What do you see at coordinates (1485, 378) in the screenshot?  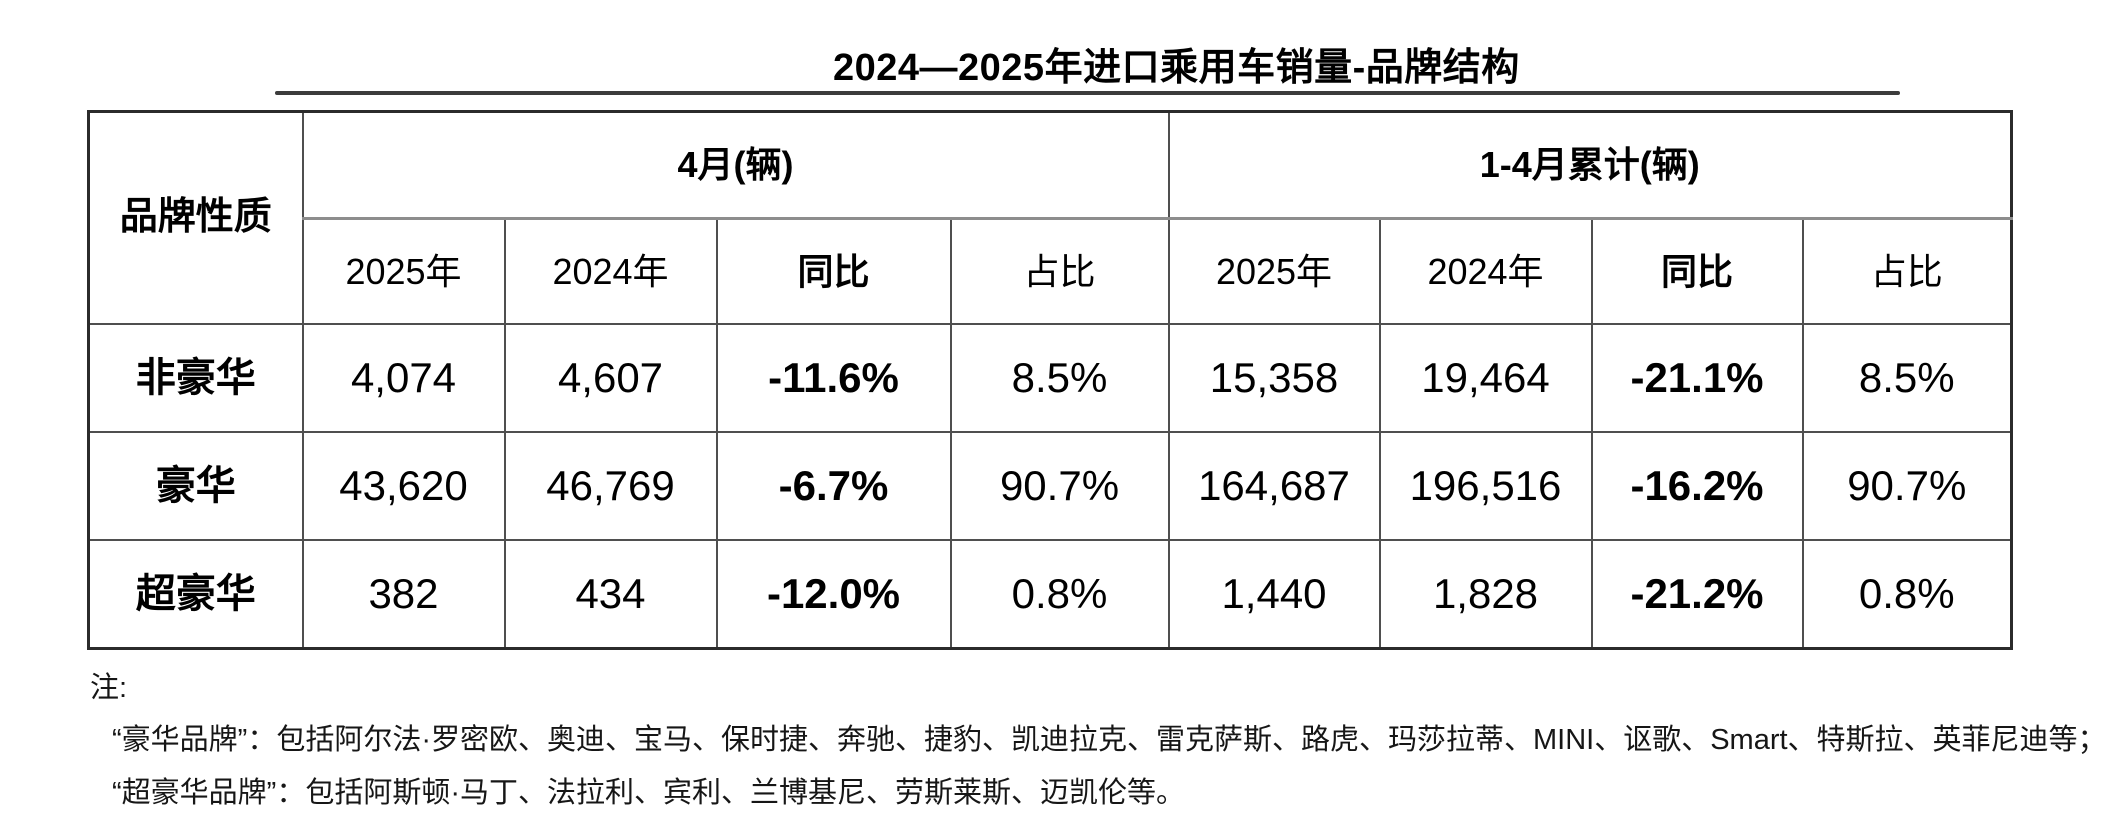 I see `data-cell: 19,464` at bounding box center [1485, 378].